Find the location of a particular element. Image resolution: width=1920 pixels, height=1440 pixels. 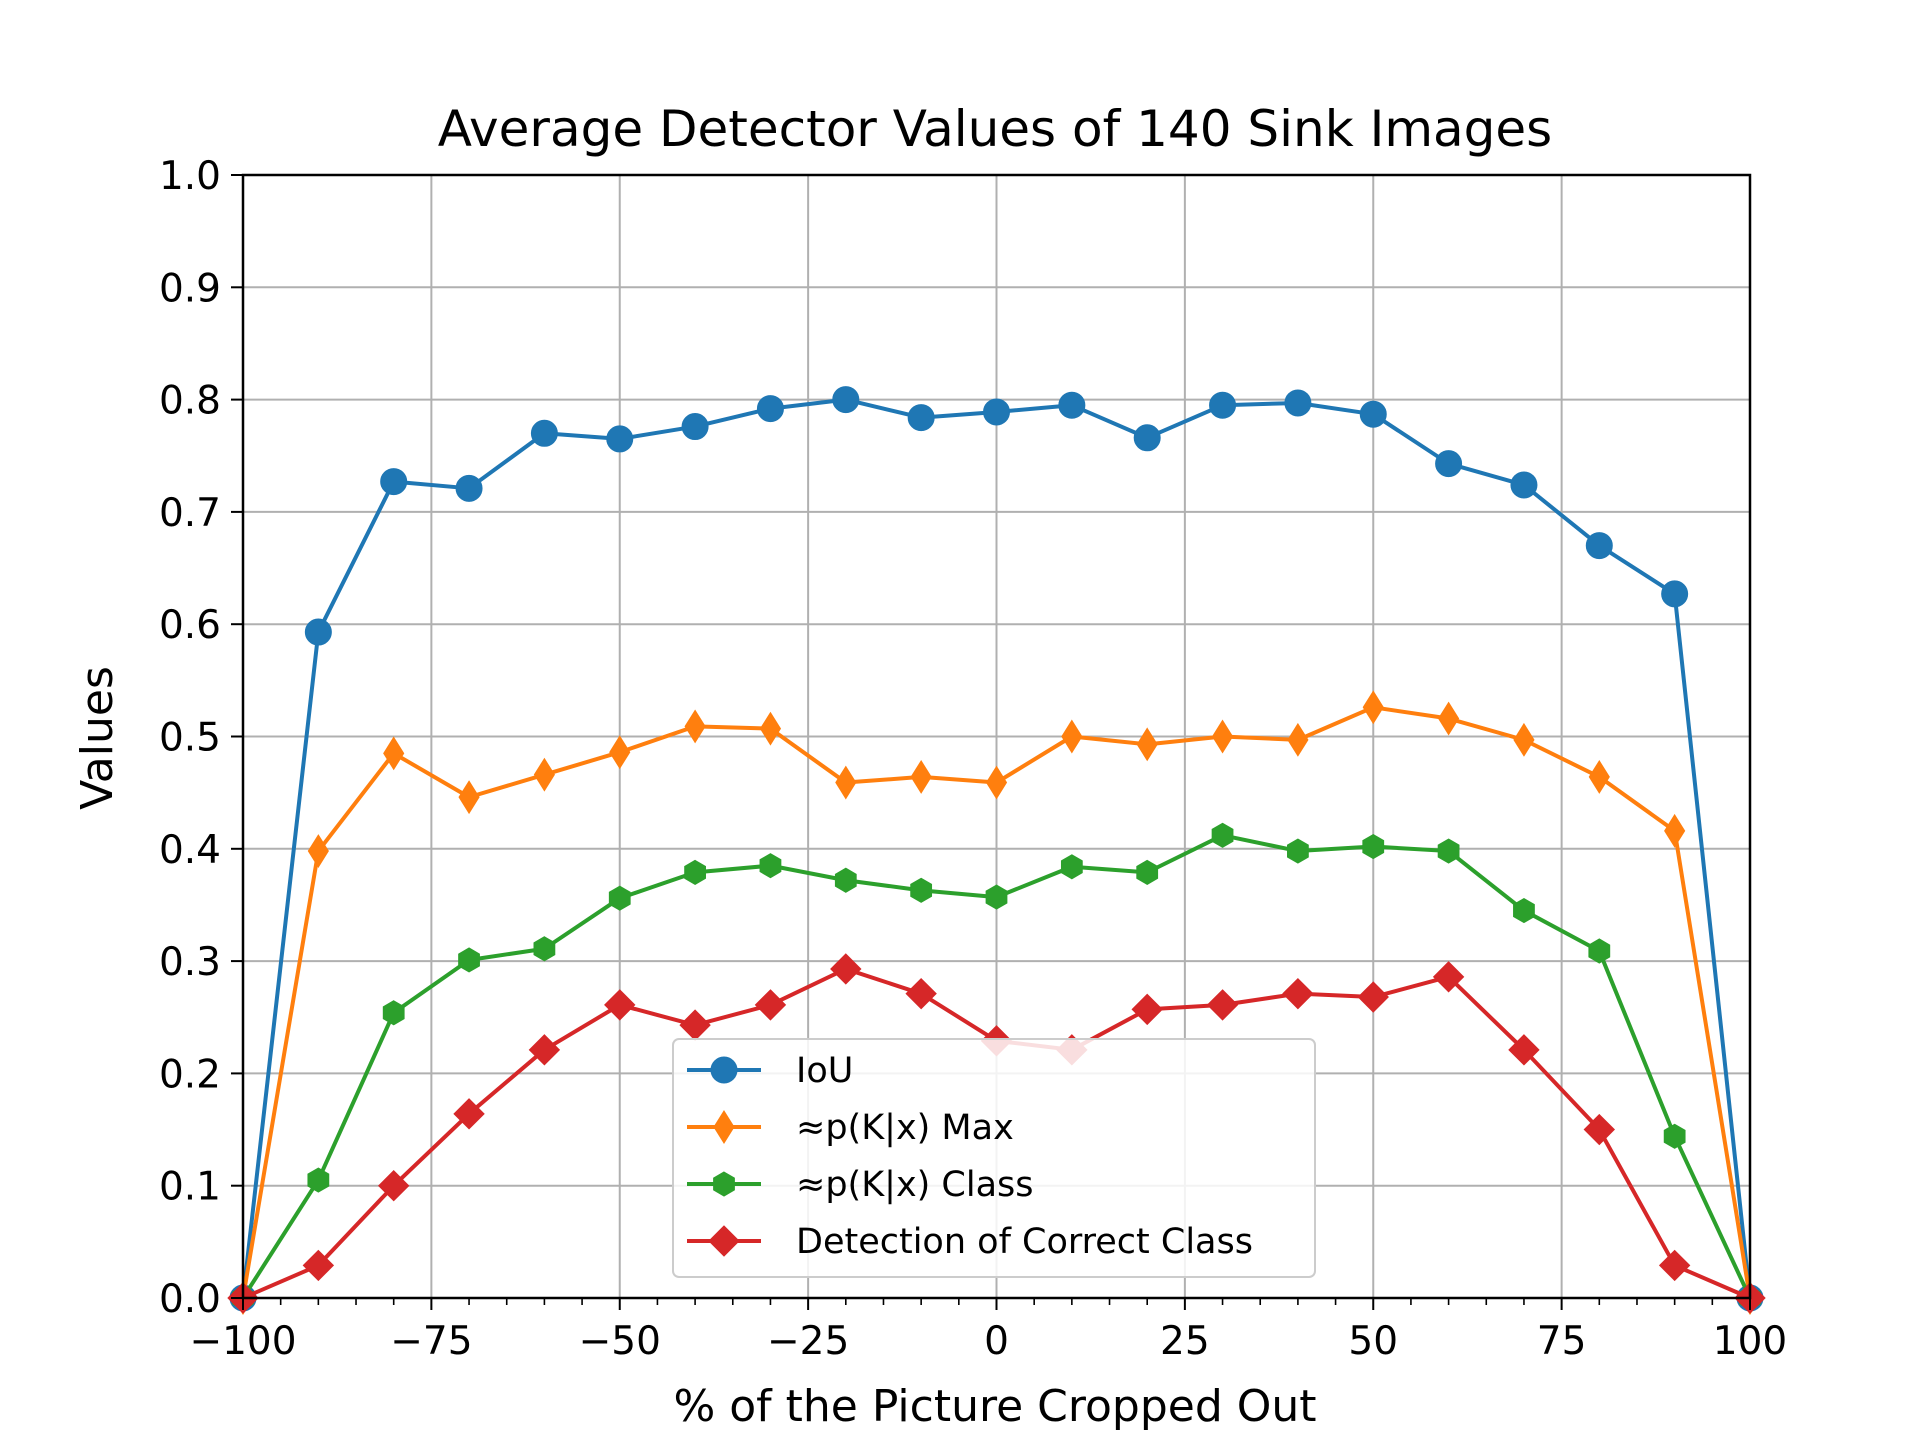

y-tick-label: 0.3 is located at coordinates (190, 962).